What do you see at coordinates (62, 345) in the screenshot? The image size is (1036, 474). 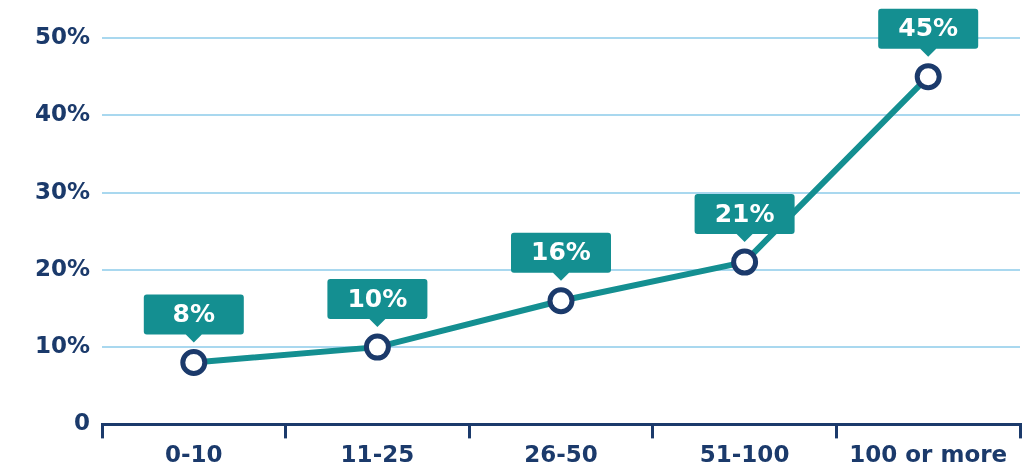 I see `y-tick-label: 10%` at bounding box center [62, 345].